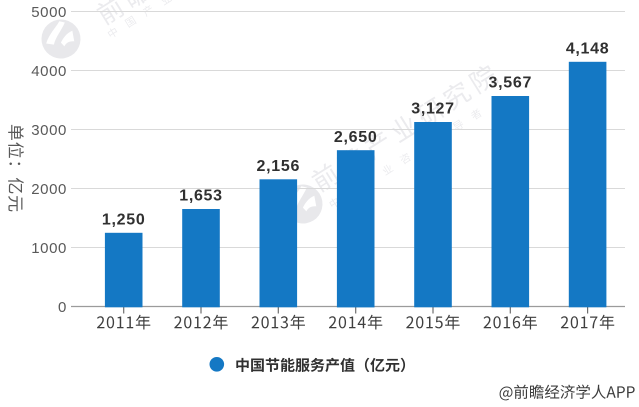 This screenshot has height=407, width=639. Describe the element at coordinates (49, 12) in the screenshot. I see `svg-text: 5000` at that location.